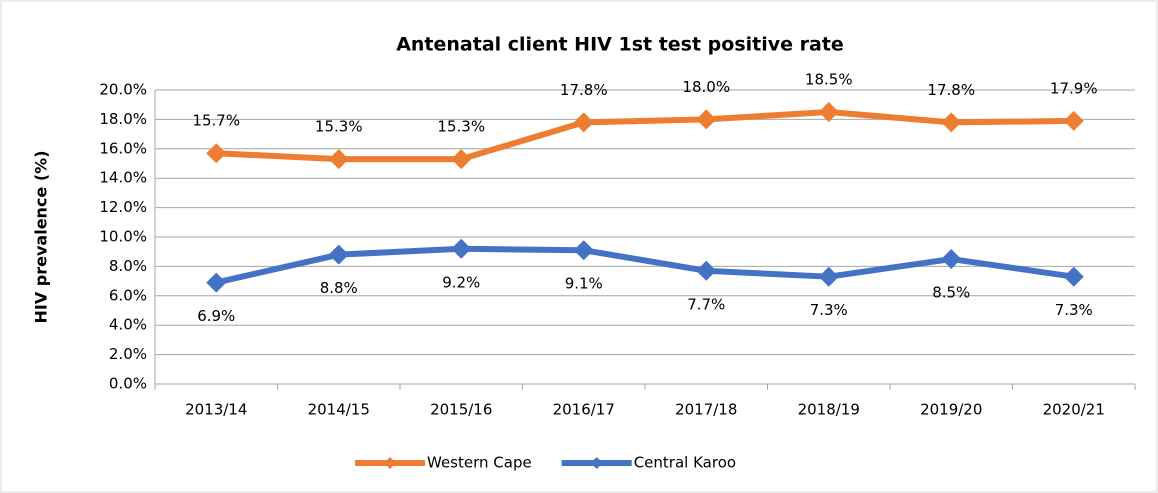  I want to click on data-label: 6.9%, so click(216, 316).